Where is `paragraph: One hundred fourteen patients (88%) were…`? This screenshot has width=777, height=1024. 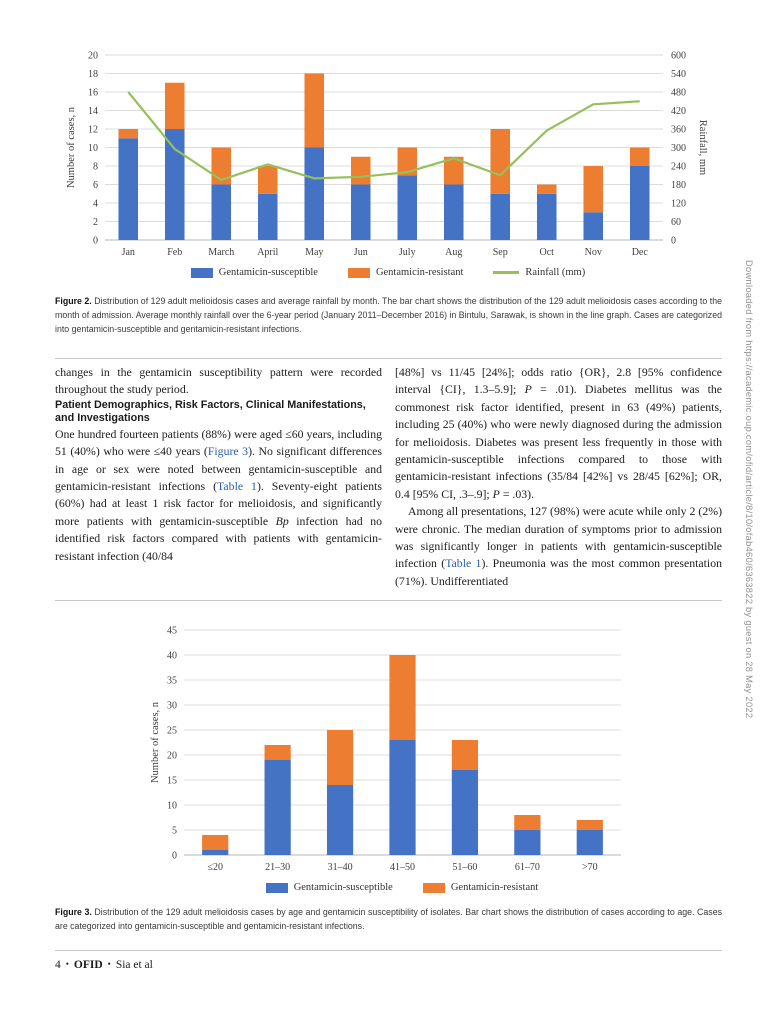
paragraph: One hundred fourteen patients (88%) were… is located at coordinates (218, 495).